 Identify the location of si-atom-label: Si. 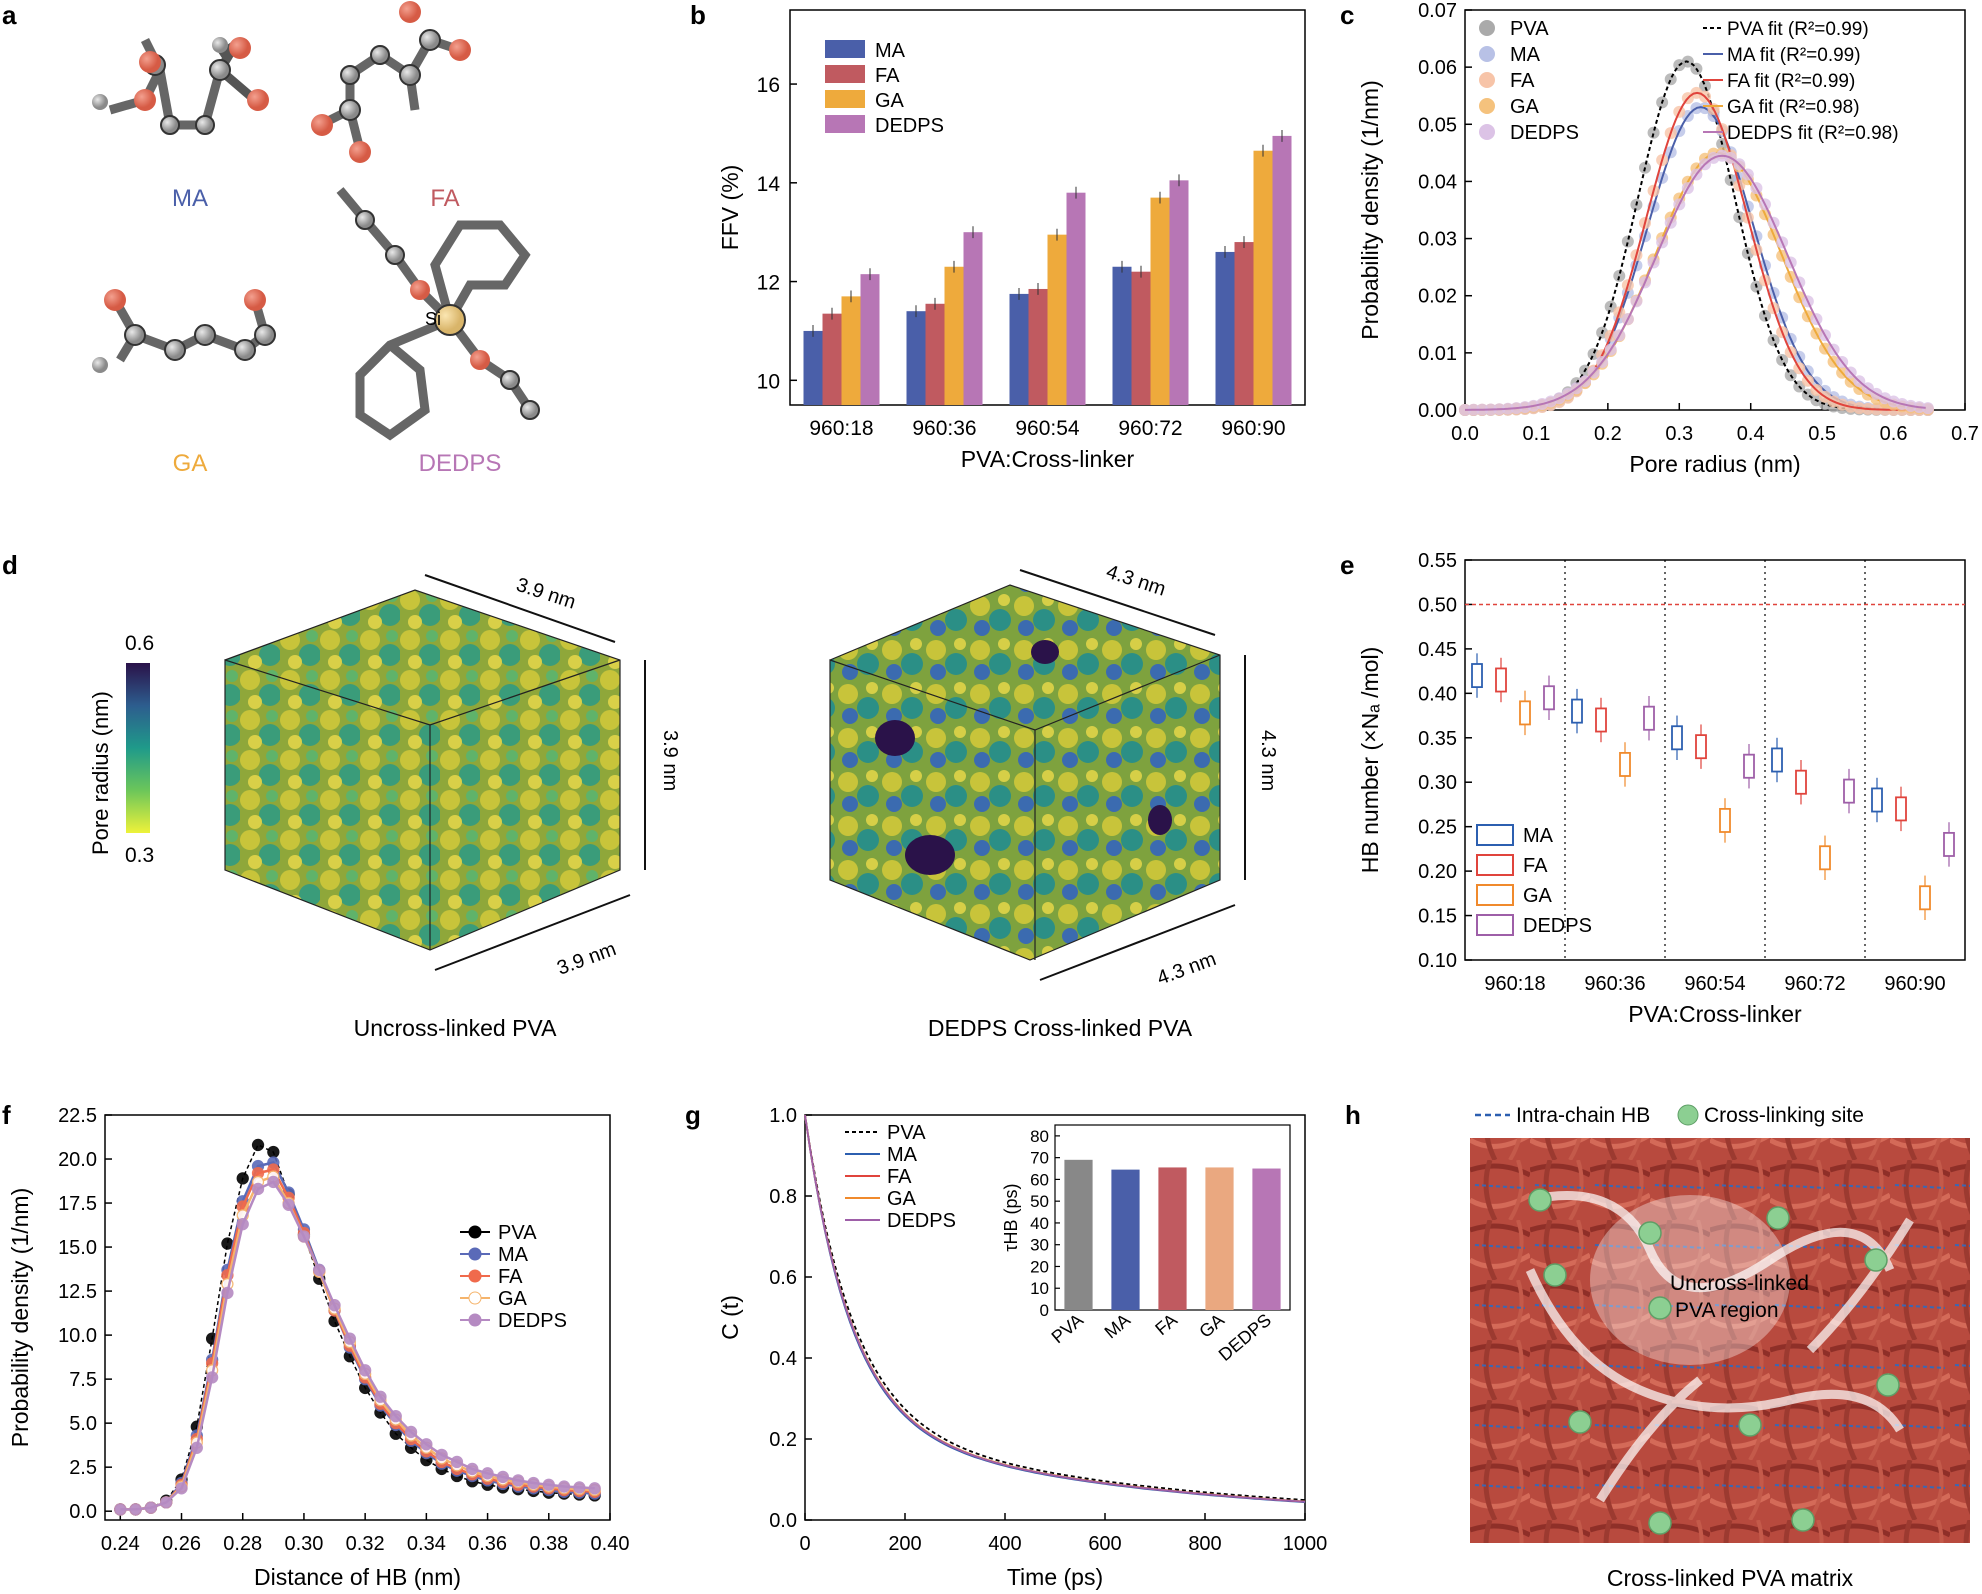
(433, 319).